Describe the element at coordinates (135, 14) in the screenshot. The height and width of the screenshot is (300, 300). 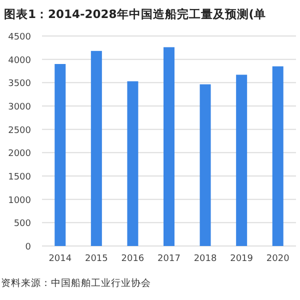
I see `title: 图表1：2014-2028年中国造船完工量及预测(单` at that location.